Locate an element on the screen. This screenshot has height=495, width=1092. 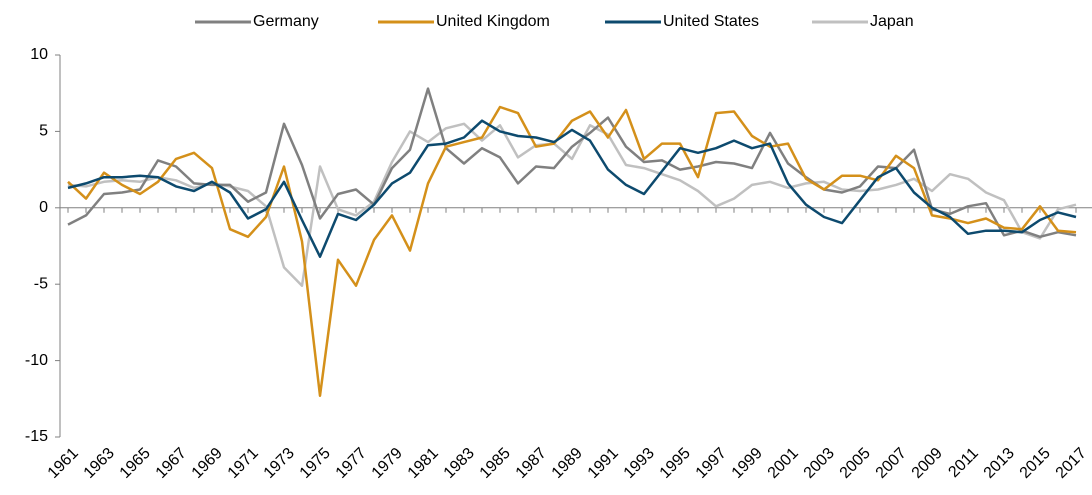
y-tick-label: 5 is located at coordinates (43, 131).